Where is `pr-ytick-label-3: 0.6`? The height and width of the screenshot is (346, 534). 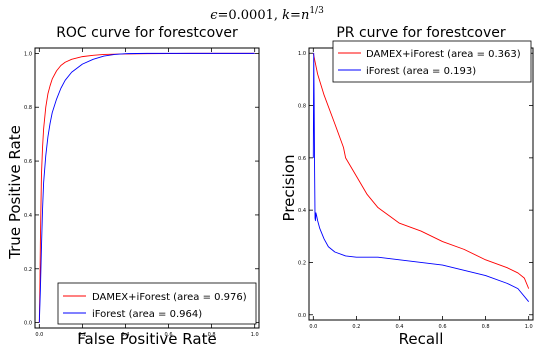 pr-ytick-label-3: 0.6 is located at coordinates (302, 159).